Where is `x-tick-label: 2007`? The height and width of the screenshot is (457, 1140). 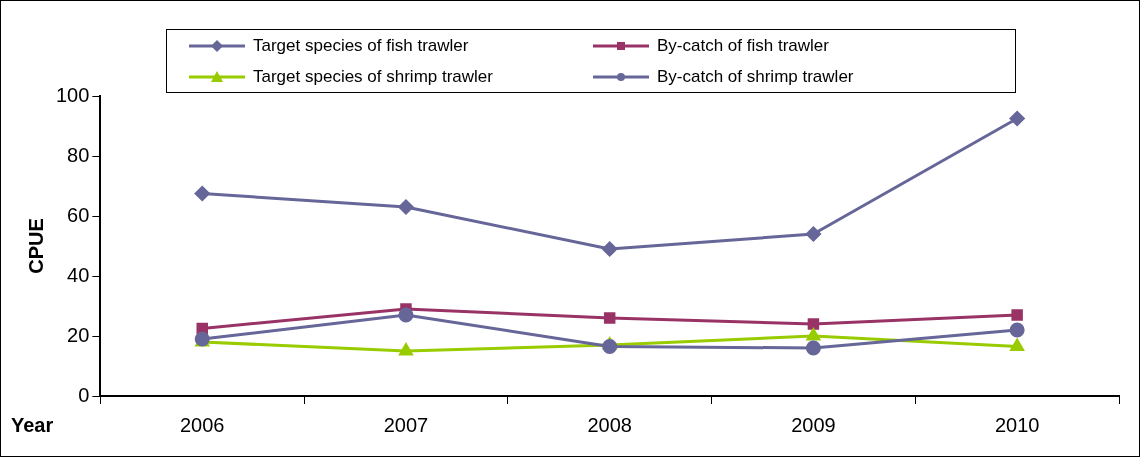
x-tick-label: 2007 is located at coordinates (406, 424).